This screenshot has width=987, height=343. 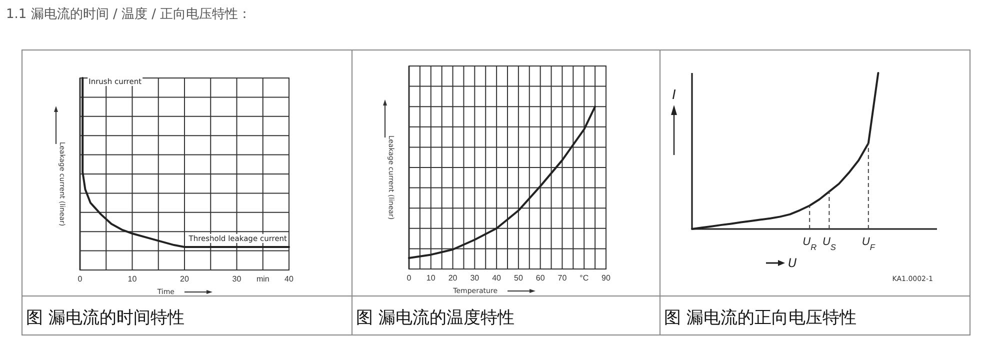 What do you see at coordinates (674, 95) in the screenshot?
I see `y-axis-title: I` at bounding box center [674, 95].